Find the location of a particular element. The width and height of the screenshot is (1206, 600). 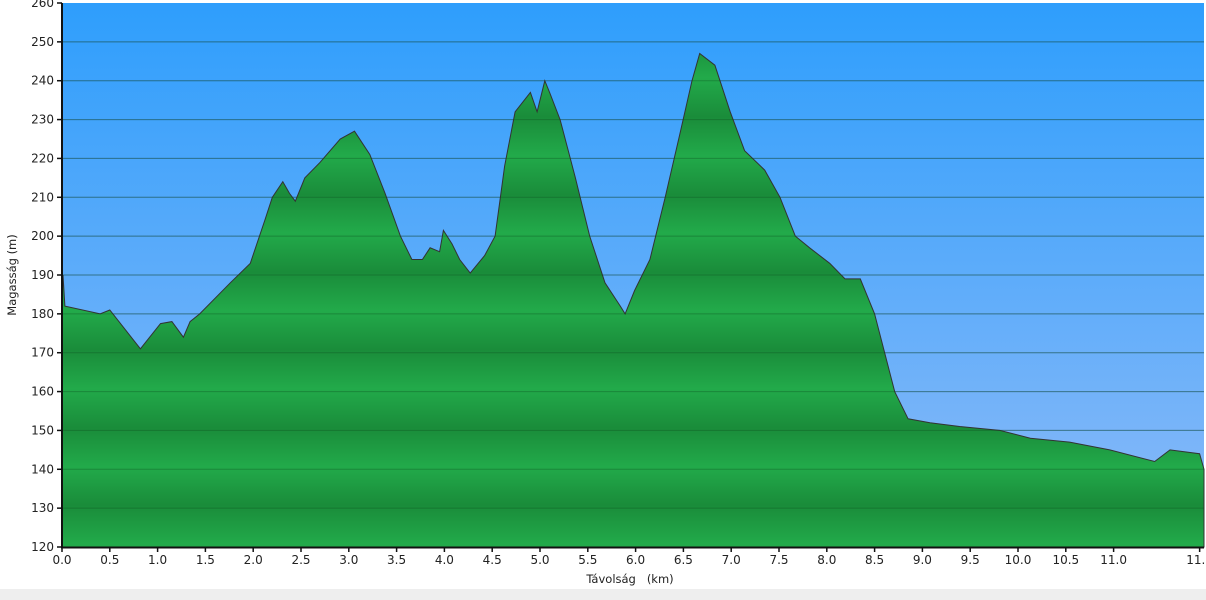

x-tick-label: 1.0 is located at coordinates (157, 560).